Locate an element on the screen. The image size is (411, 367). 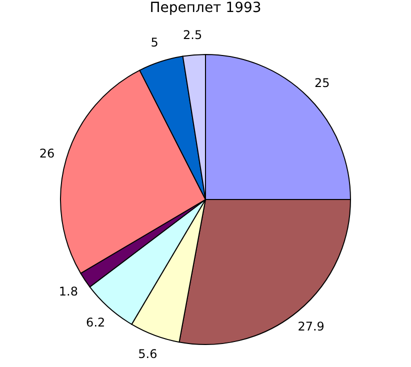
chart-title: Переплет 1993 is located at coordinates (206, 8).